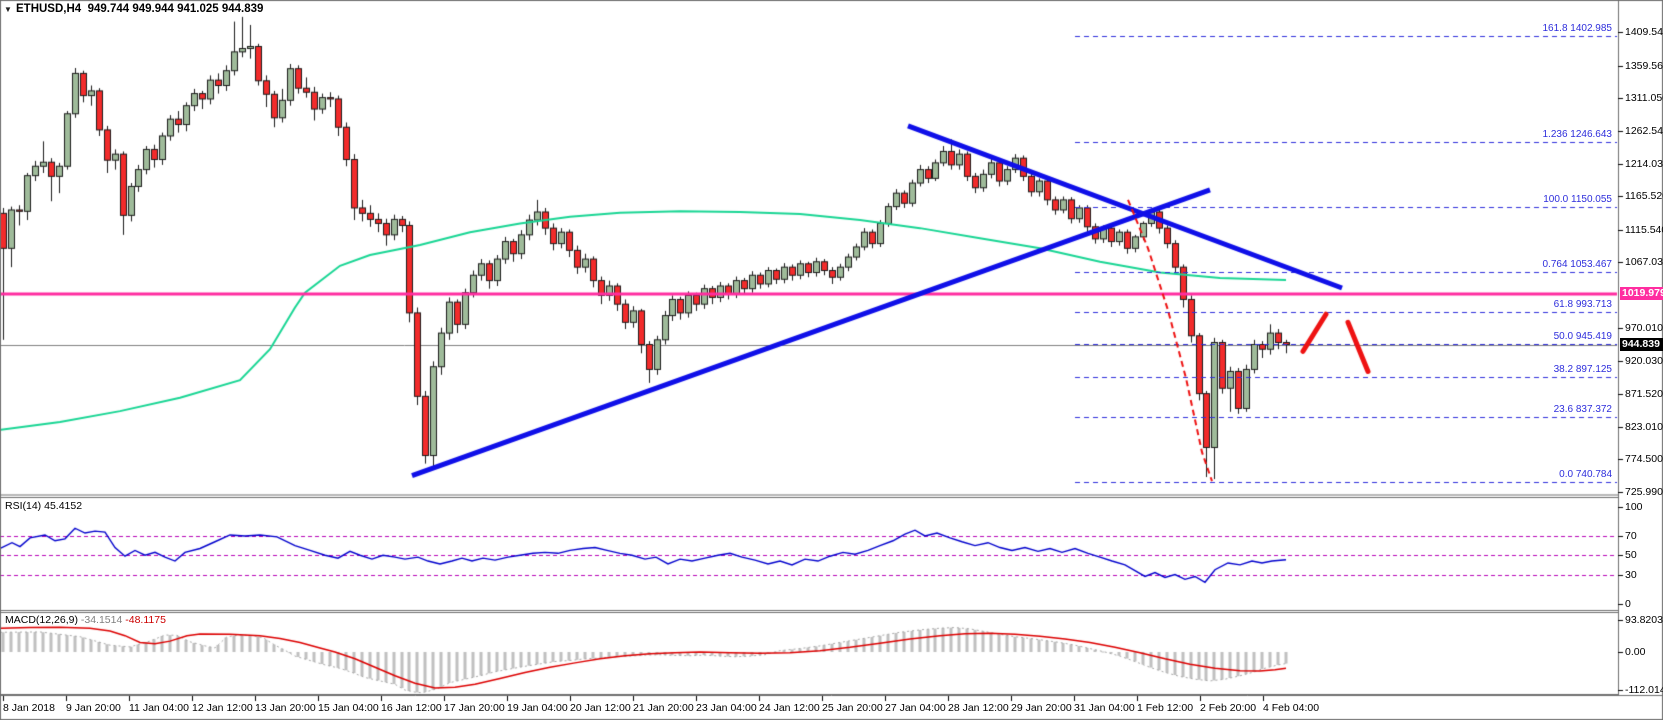 The width and height of the screenshot is (1663, 720). What do you see at coordinates (101, 620) in the screenshot?
I see `macd-main-value: -34.1514` at bounding box center [101, 620].